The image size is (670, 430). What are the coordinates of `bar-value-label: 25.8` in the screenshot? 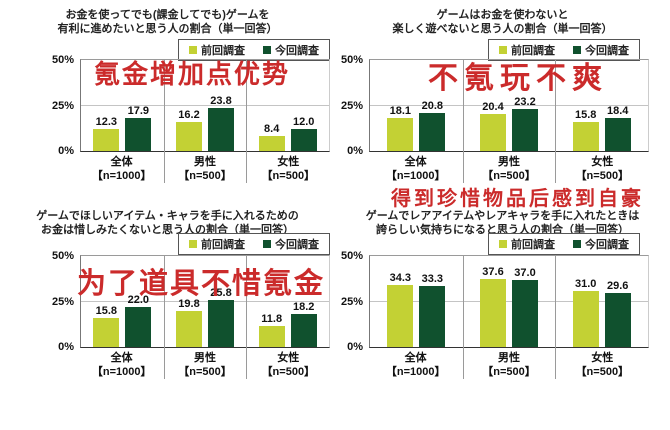 It's located at (221, 293).